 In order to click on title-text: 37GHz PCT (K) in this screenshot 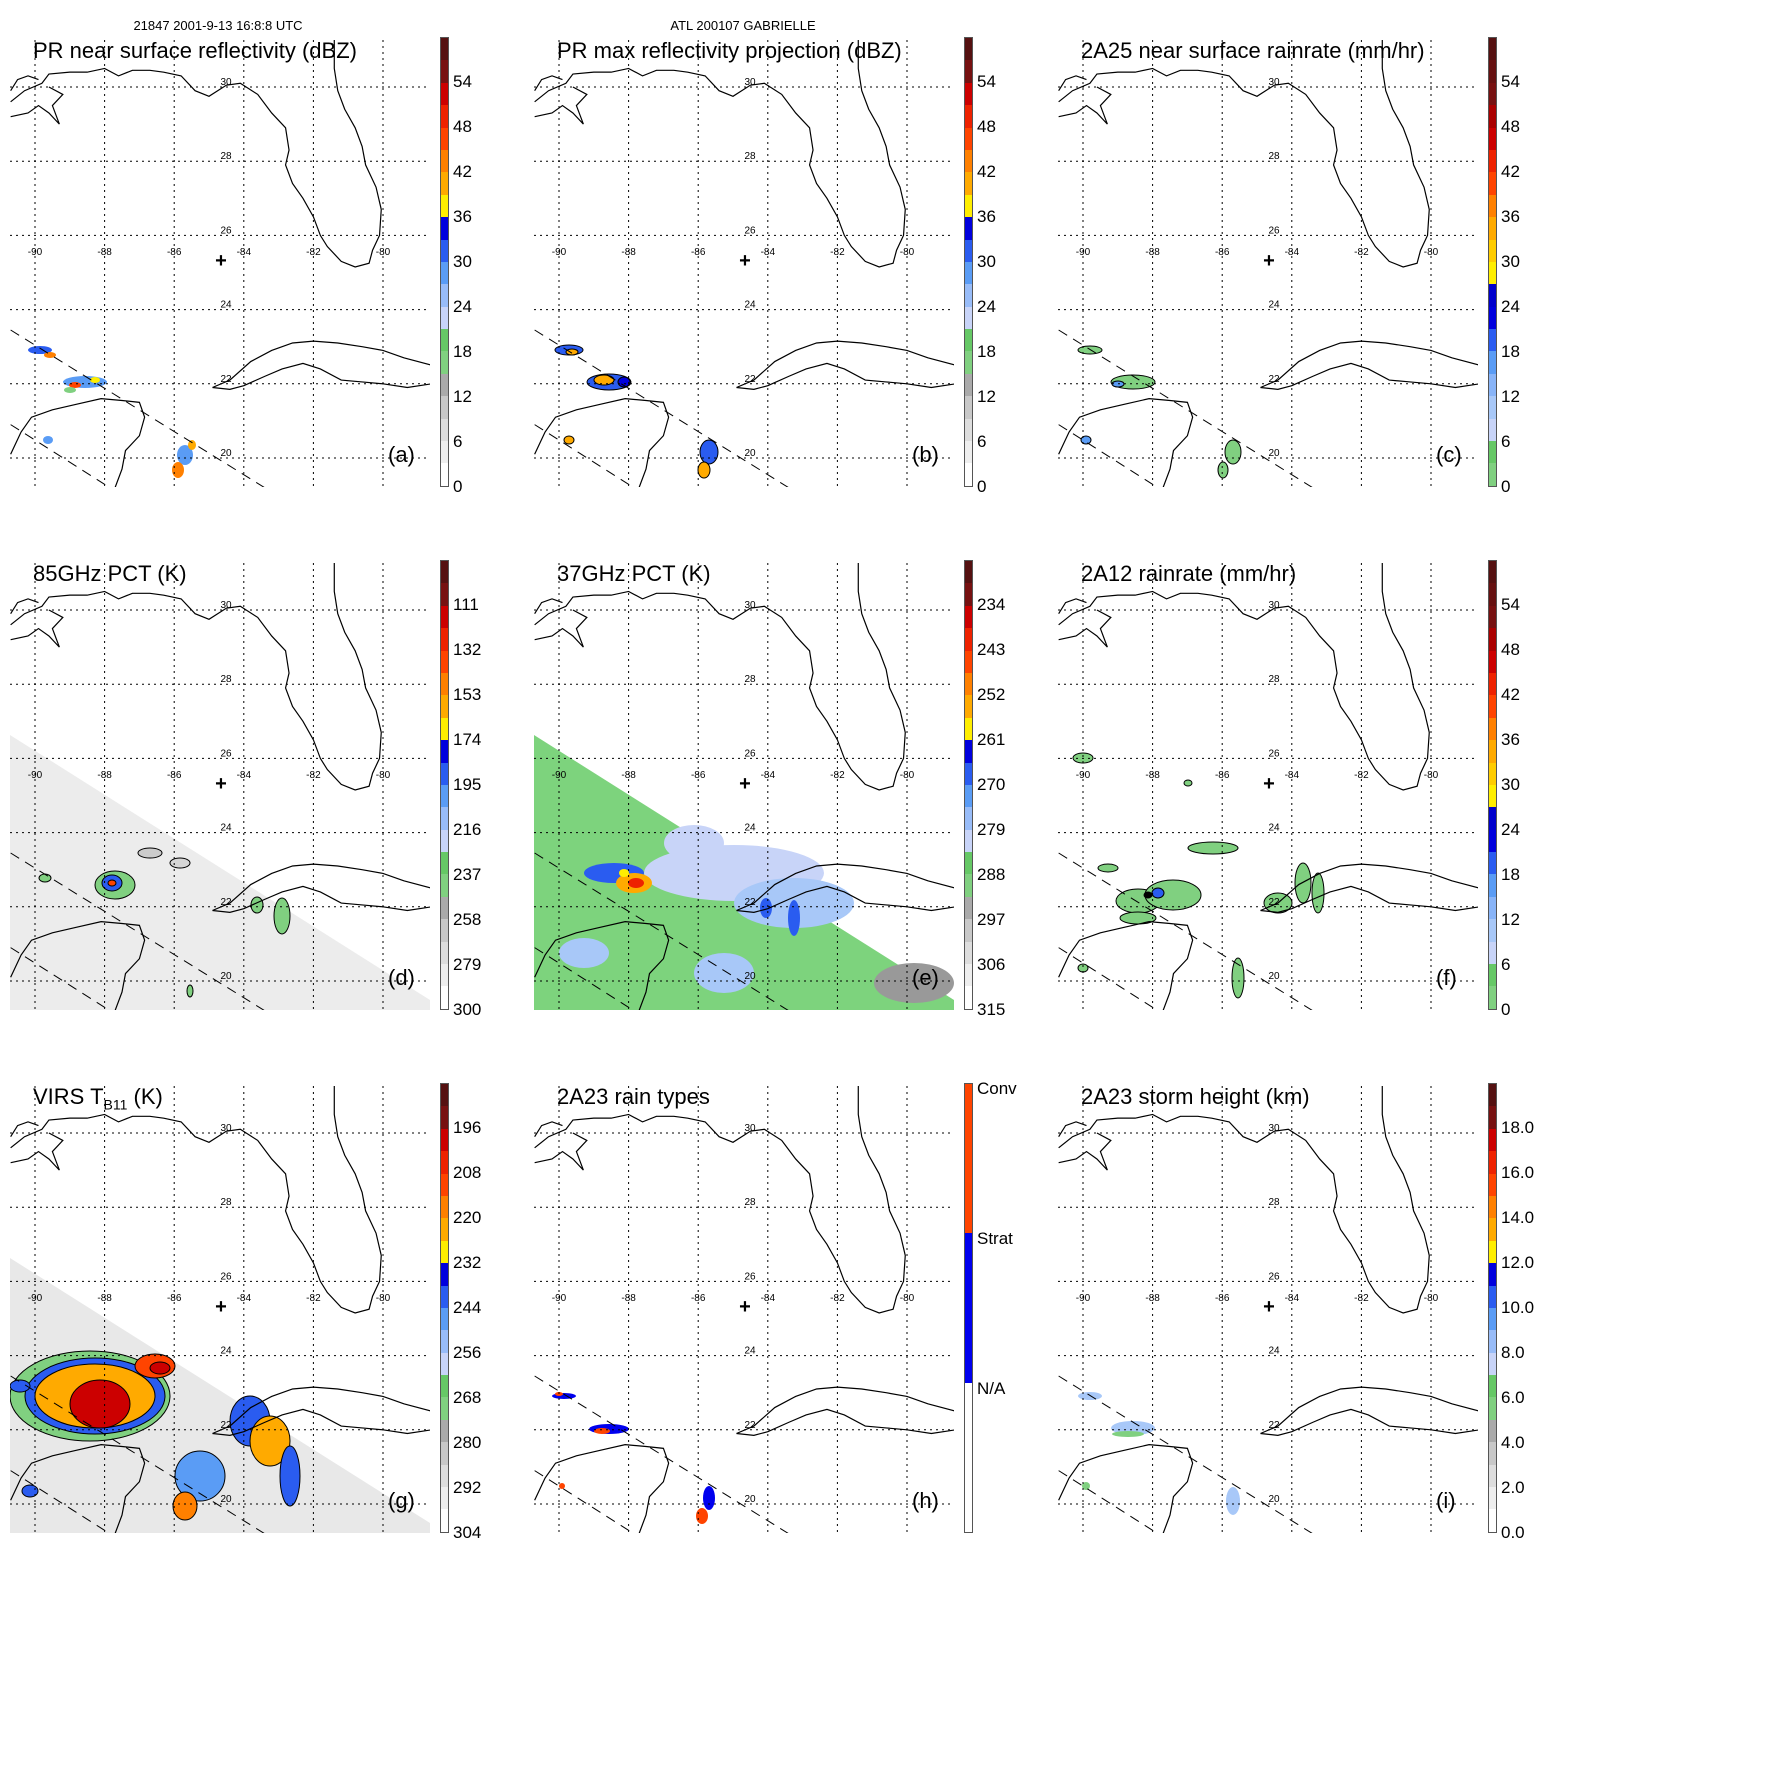, I will do `click(634, 573)`.